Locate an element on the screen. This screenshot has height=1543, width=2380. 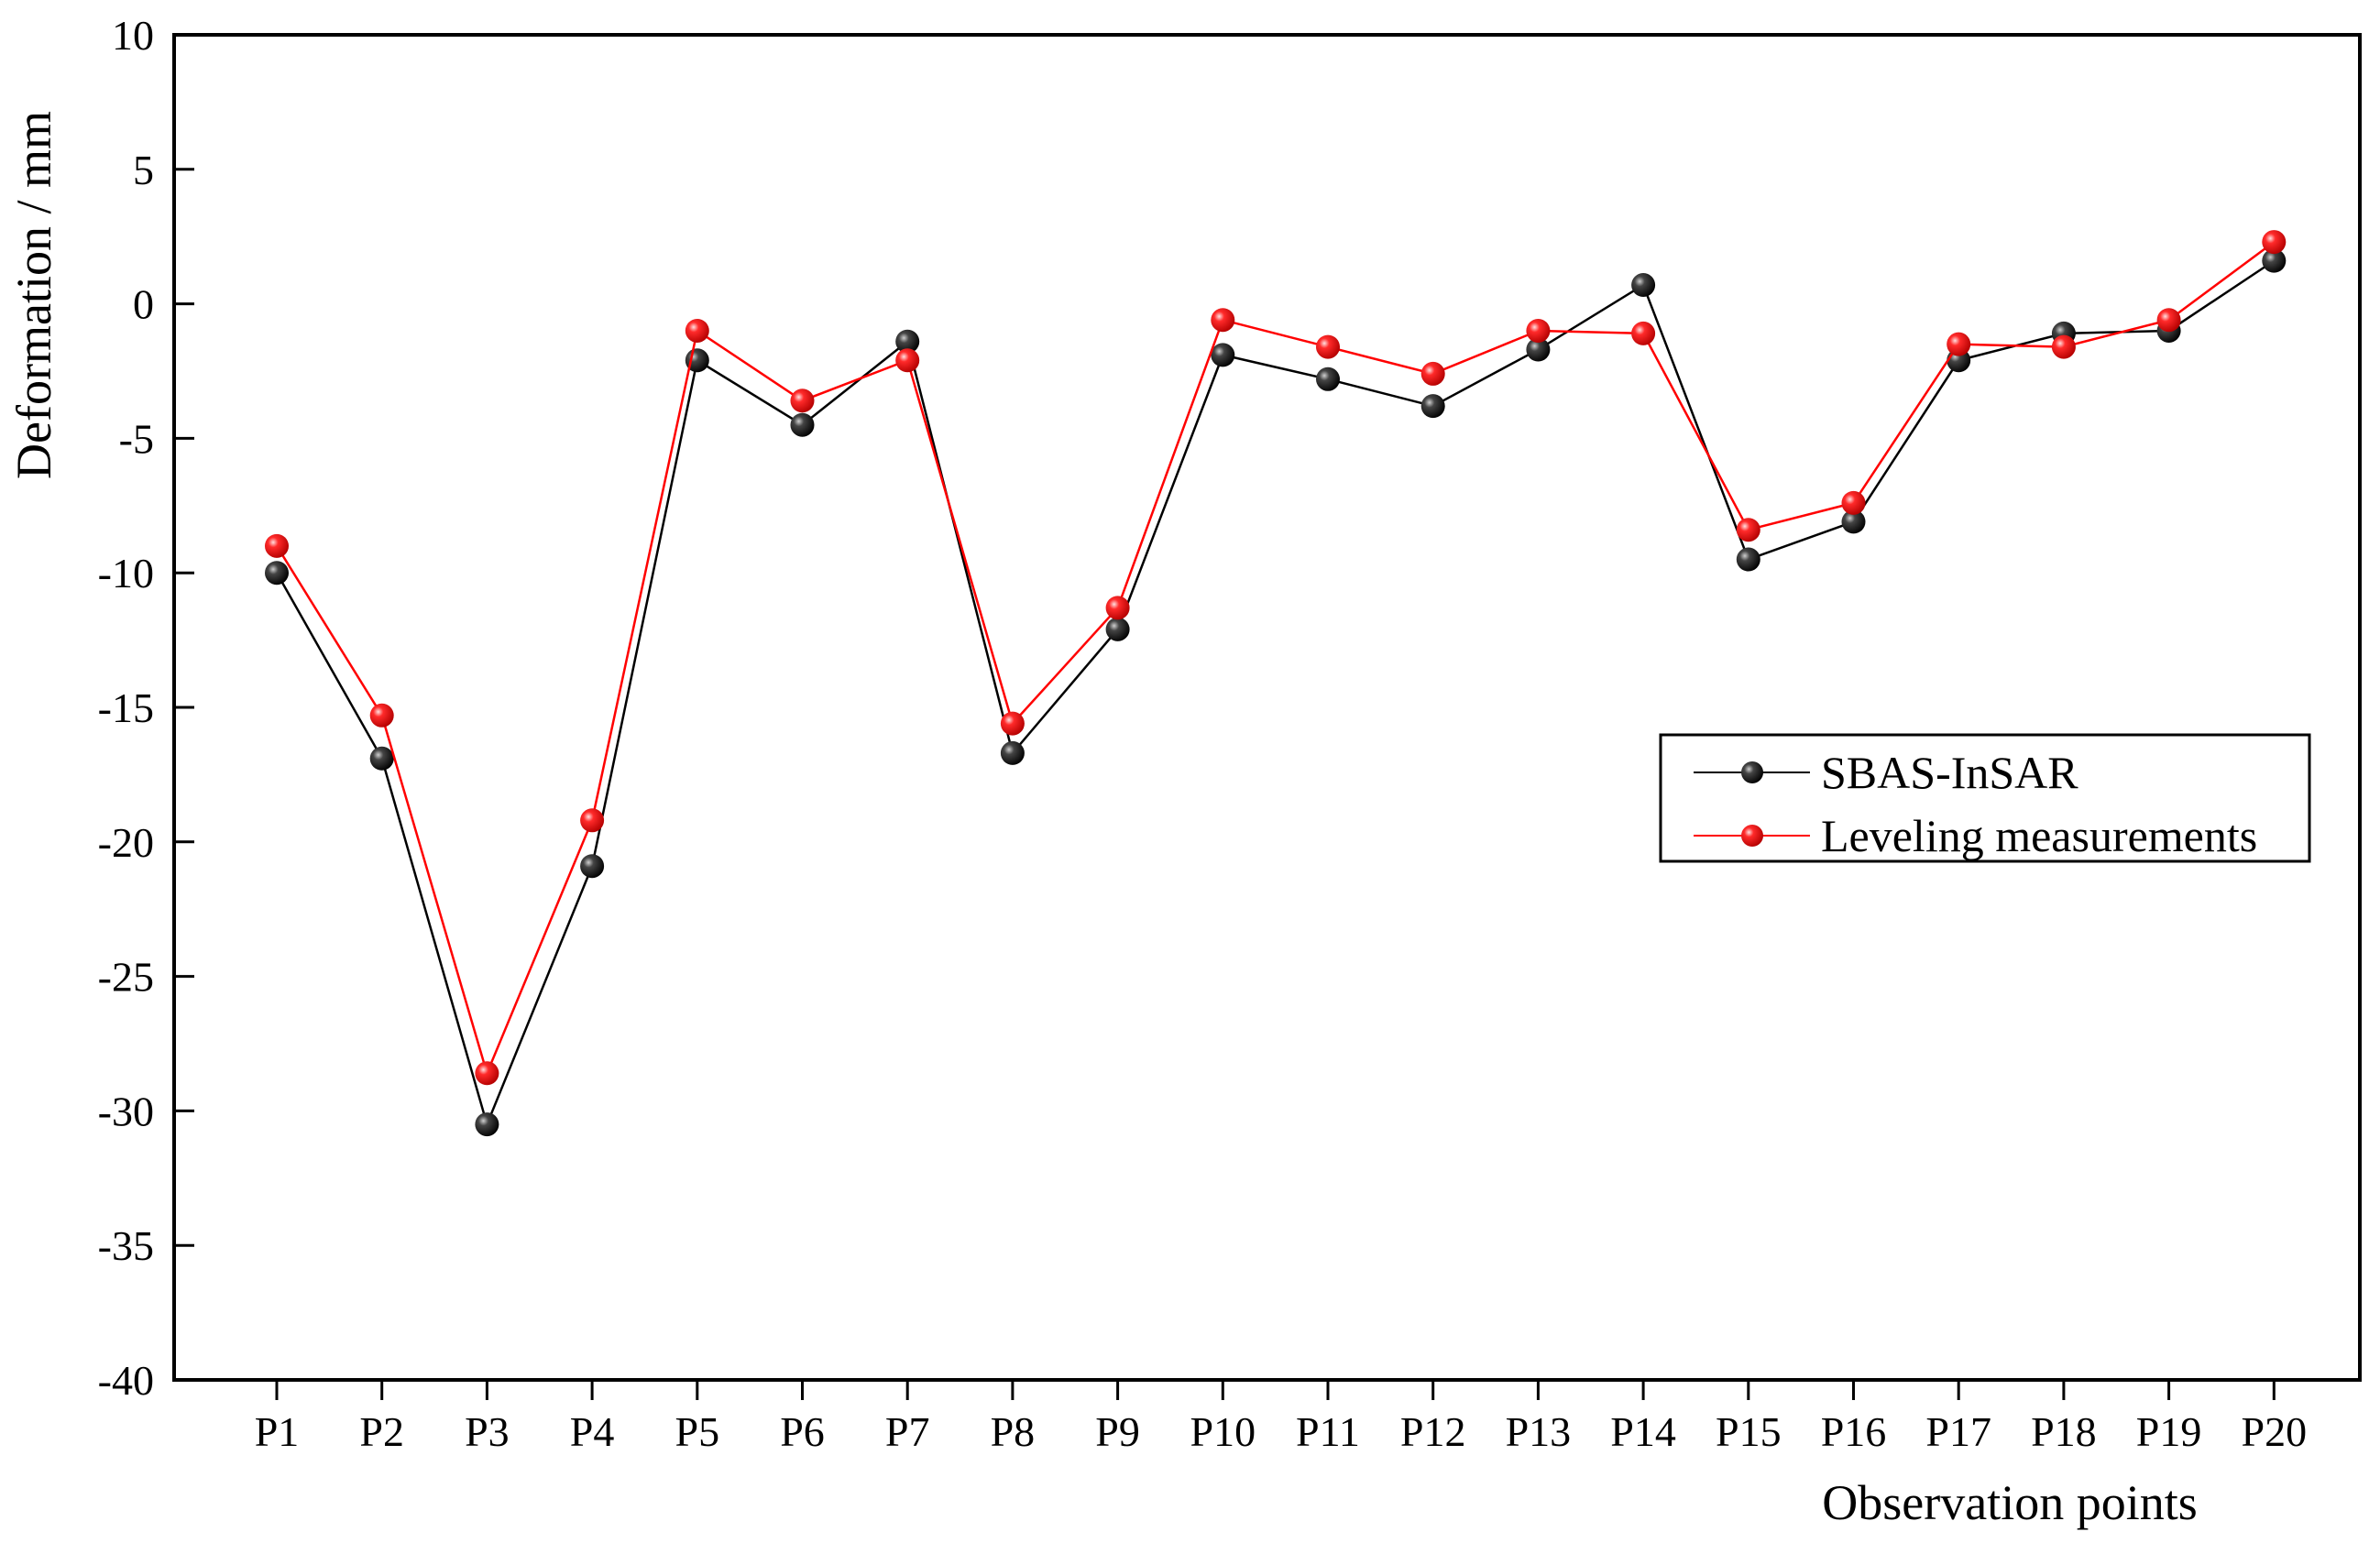
y-tick-label: 0 is located at coordinates (143, 305).